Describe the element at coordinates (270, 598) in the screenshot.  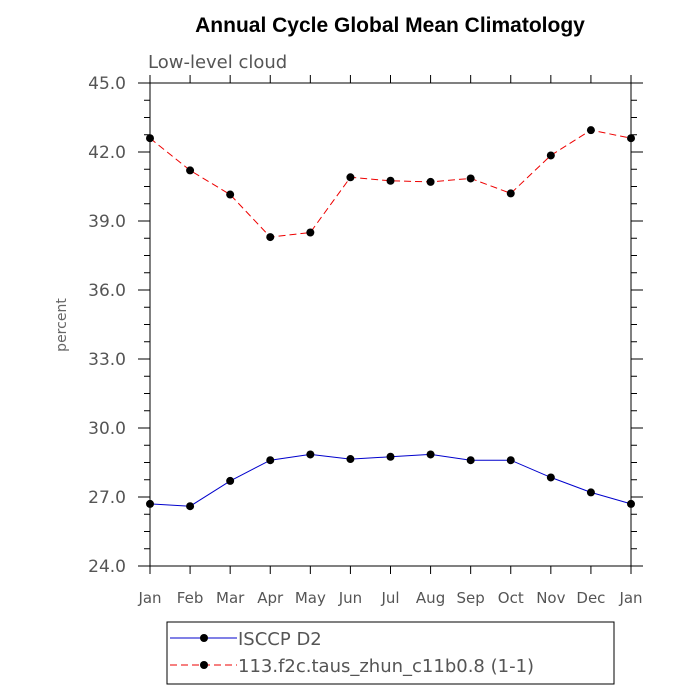
I see `x-tick-label: Apr` at that location.